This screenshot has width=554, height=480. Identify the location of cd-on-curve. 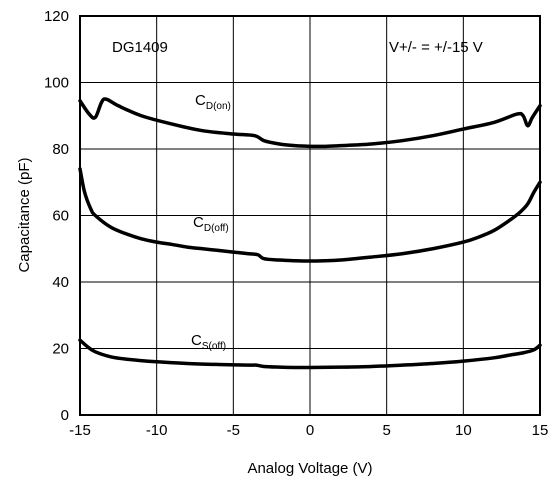
(310, 123).